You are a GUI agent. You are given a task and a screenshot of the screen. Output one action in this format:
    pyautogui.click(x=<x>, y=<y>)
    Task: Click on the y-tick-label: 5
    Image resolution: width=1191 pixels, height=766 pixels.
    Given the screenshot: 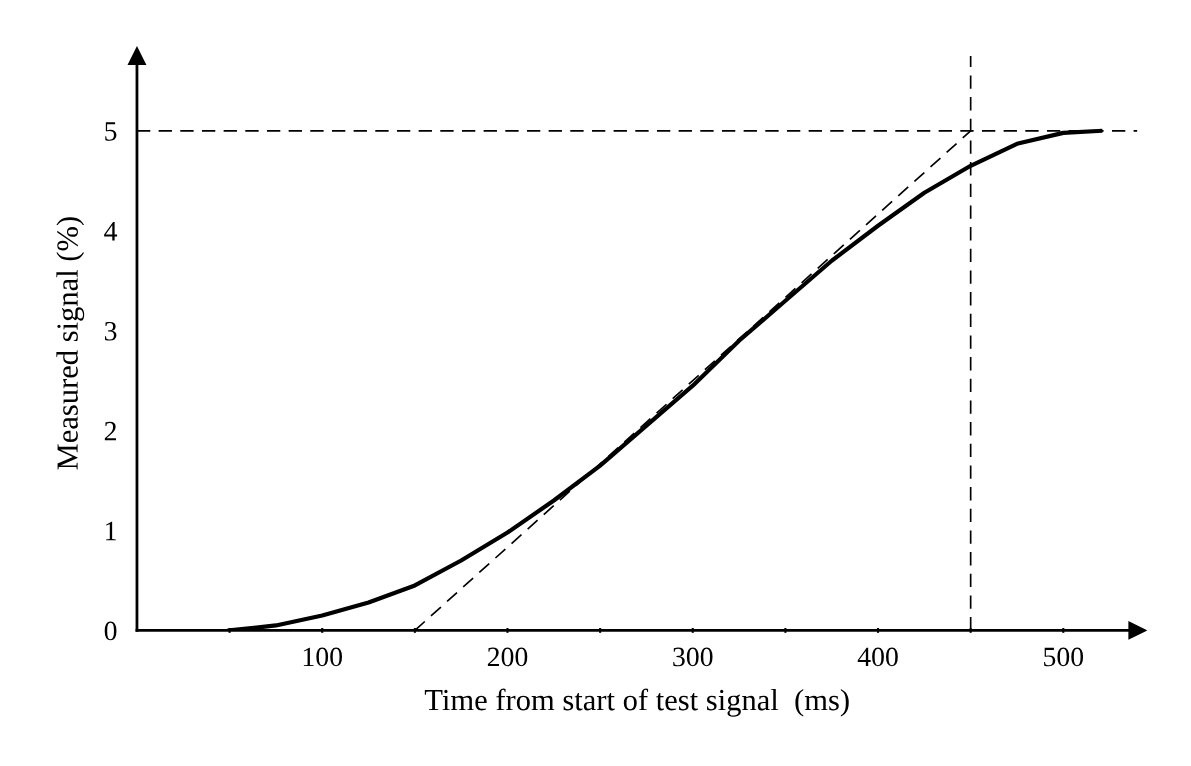 What is the action you would take?
    pyautogui.click(x=111, y=131)
    